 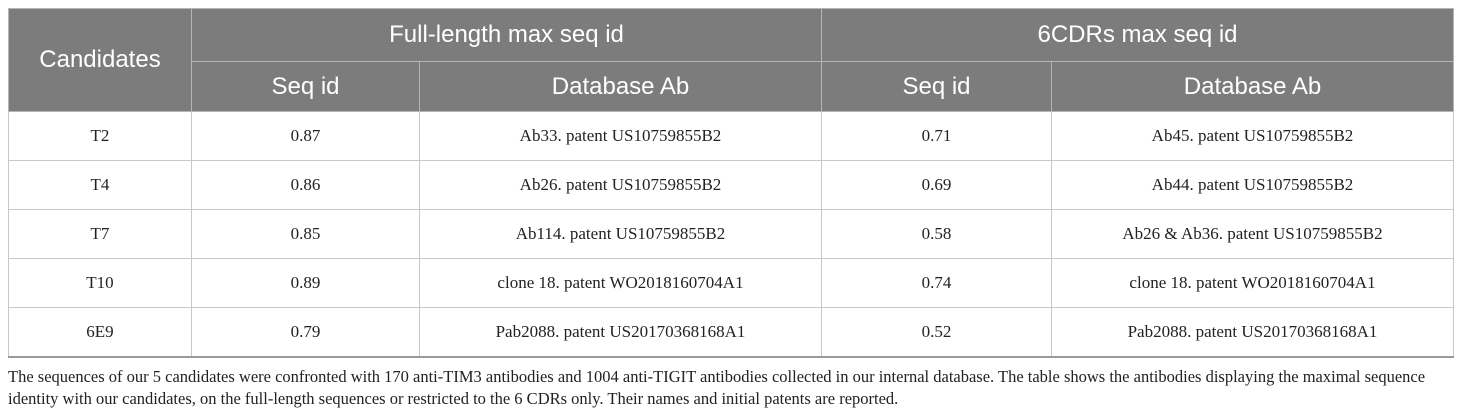 I want to click on cell-candidate: T4, so click(x=100, y=185).